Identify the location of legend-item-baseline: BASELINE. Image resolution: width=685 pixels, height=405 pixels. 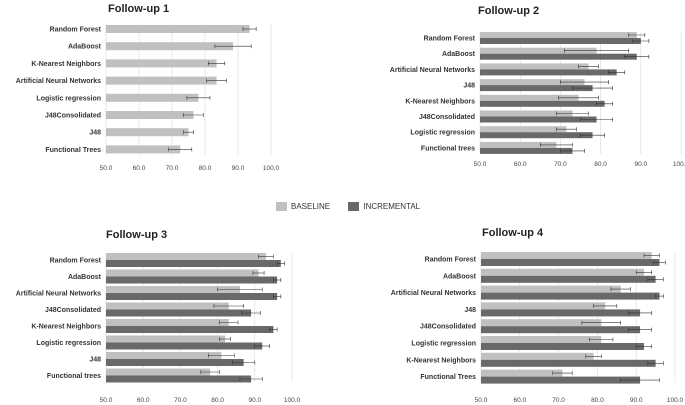
(303, 206).